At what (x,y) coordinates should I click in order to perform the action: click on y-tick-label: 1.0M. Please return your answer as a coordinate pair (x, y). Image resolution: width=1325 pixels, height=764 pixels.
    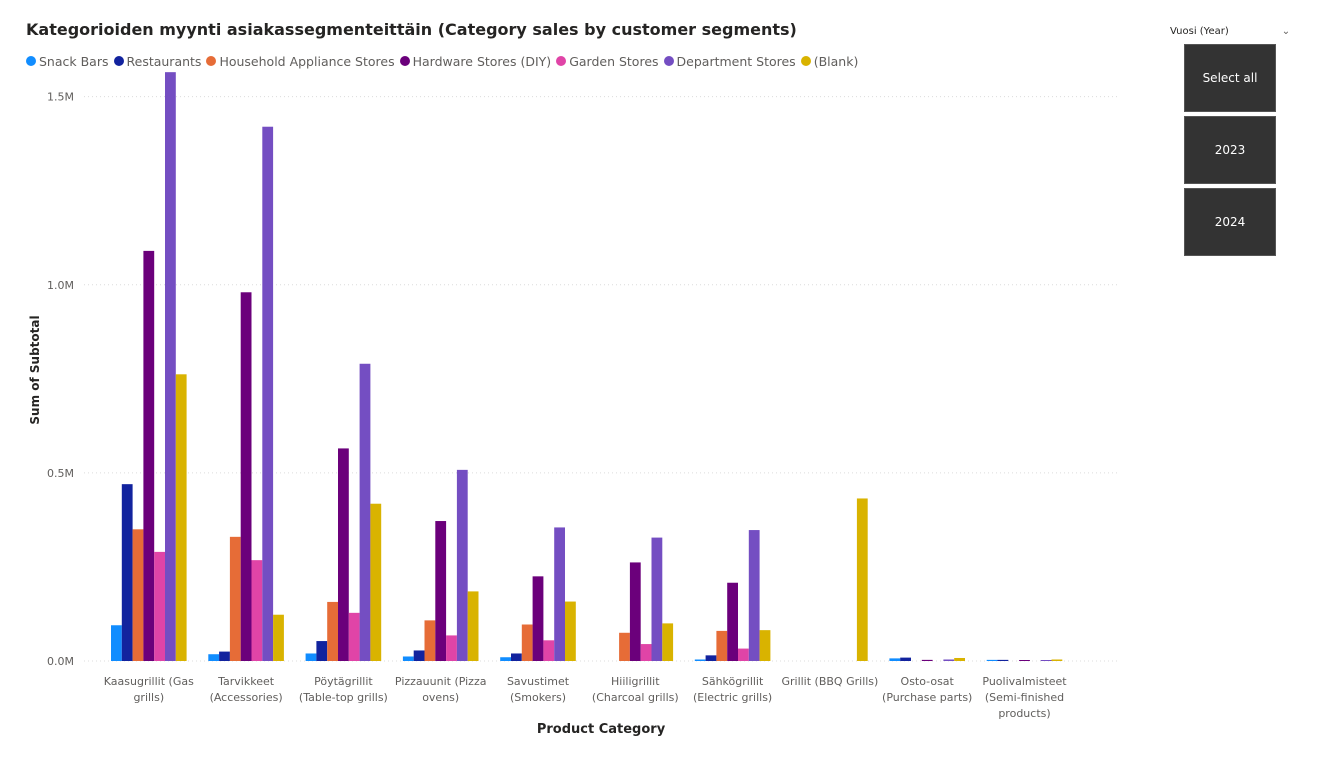
    Looking at the image, I should click on (60, 285).